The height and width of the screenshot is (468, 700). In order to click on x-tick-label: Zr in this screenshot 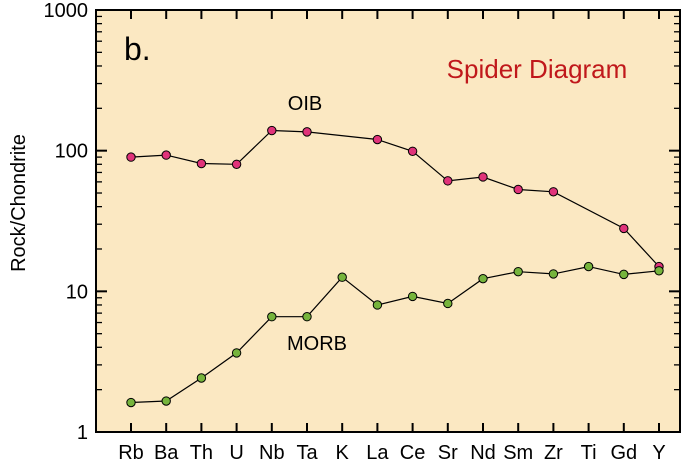, I will do `click(553, 453)`.